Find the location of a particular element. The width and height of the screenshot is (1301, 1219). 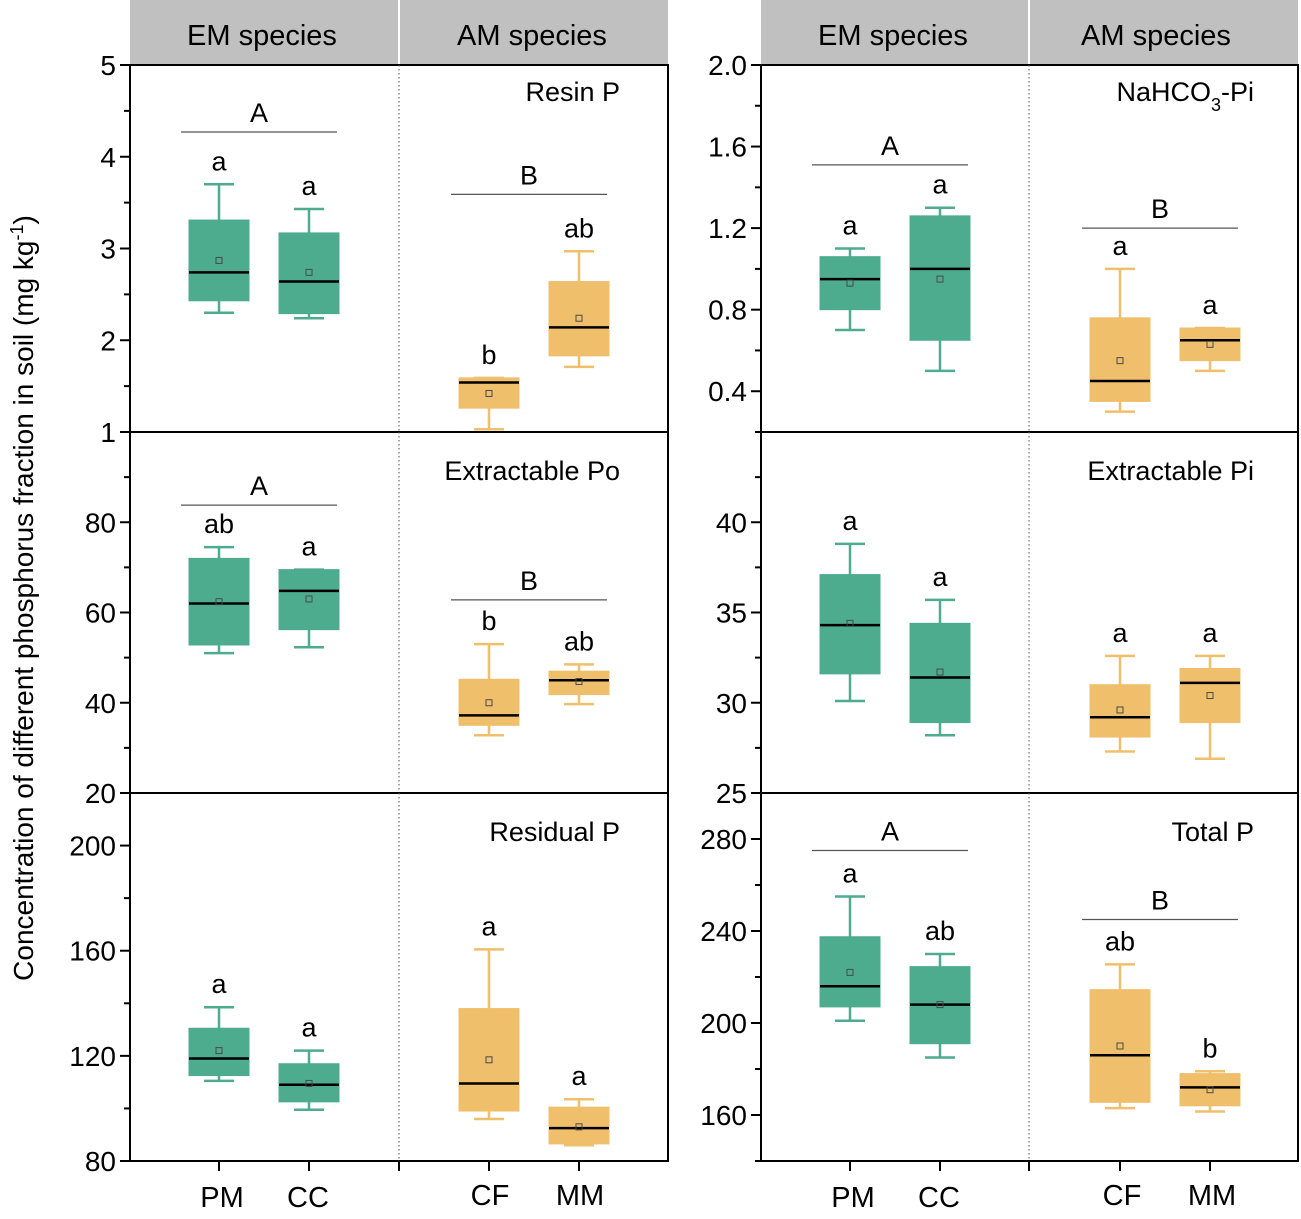

header-left-em-label: EM species is located at coordinates (262, 36).